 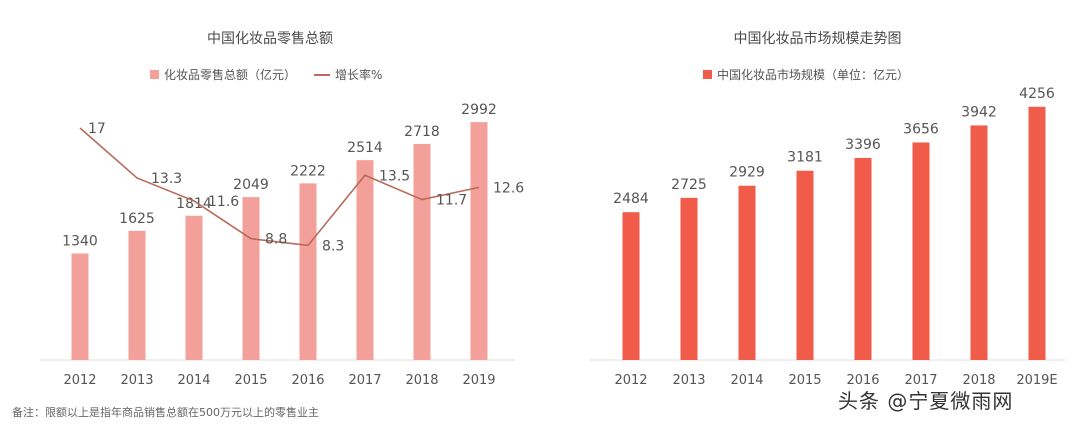 What do you see at coordinates (631, 199) in the screenshot?
I see `bar-value-label: 2484` at bounding box center [631, 199].